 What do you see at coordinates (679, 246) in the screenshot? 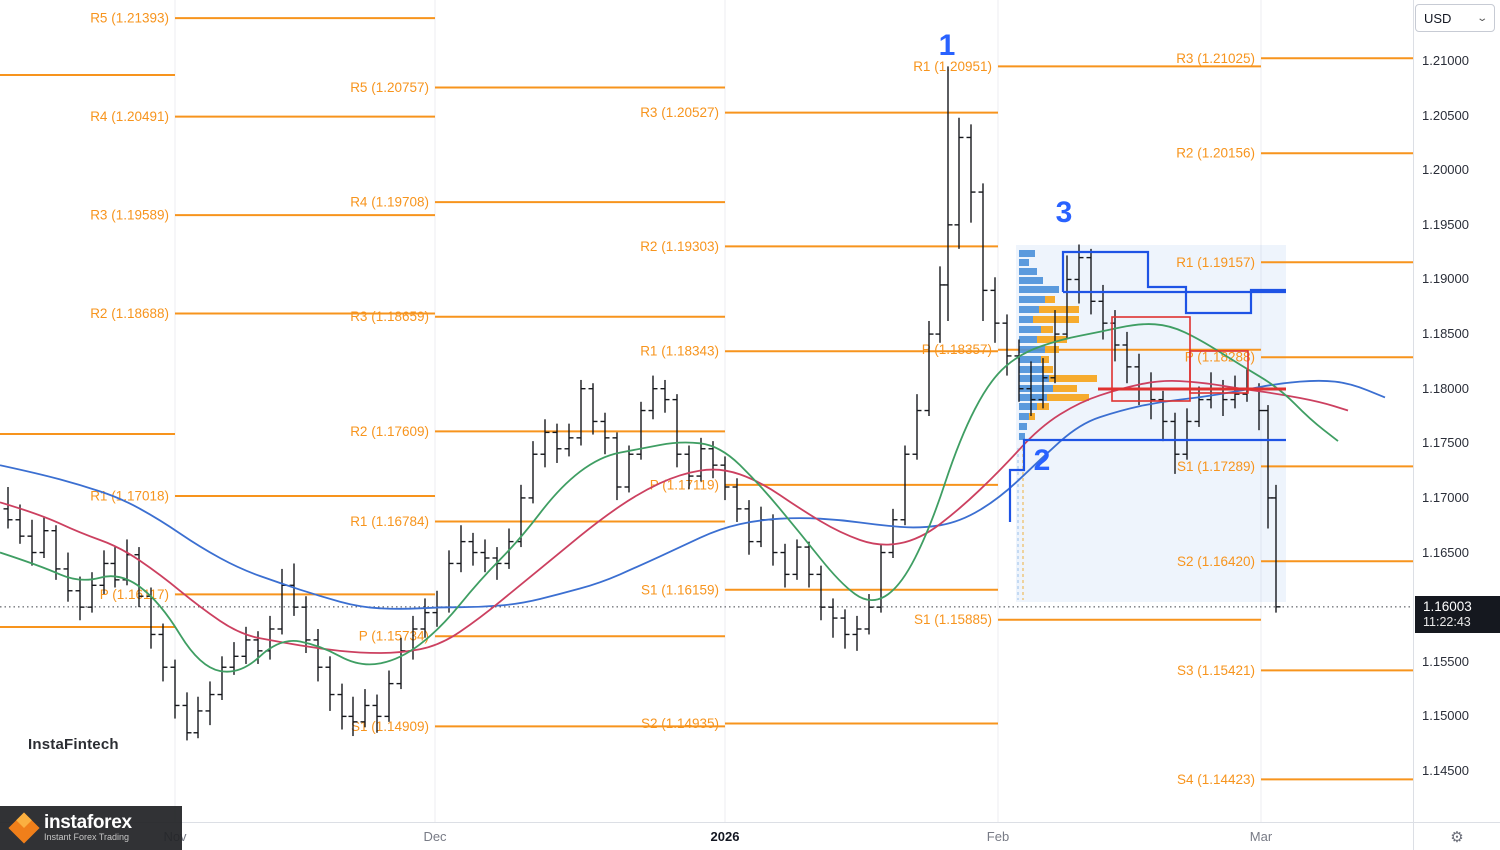
I see `pivot-label: R2 (1.19303)` at bounding box center [679, 246].